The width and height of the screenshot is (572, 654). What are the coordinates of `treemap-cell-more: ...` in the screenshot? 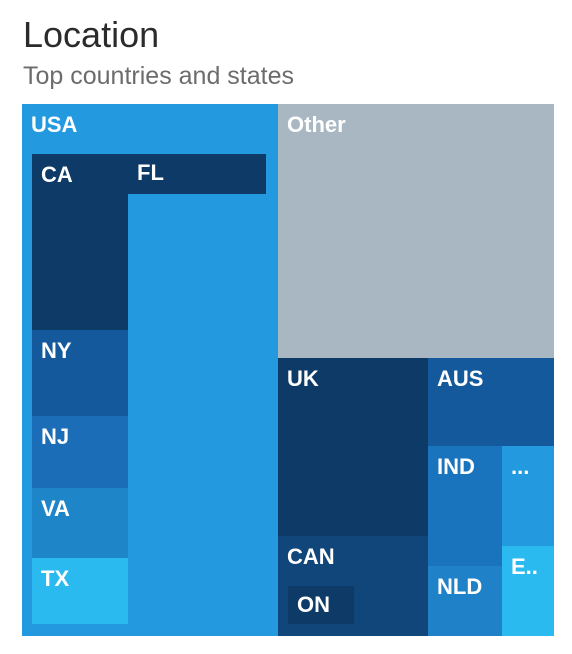 It's located at (528, 496).